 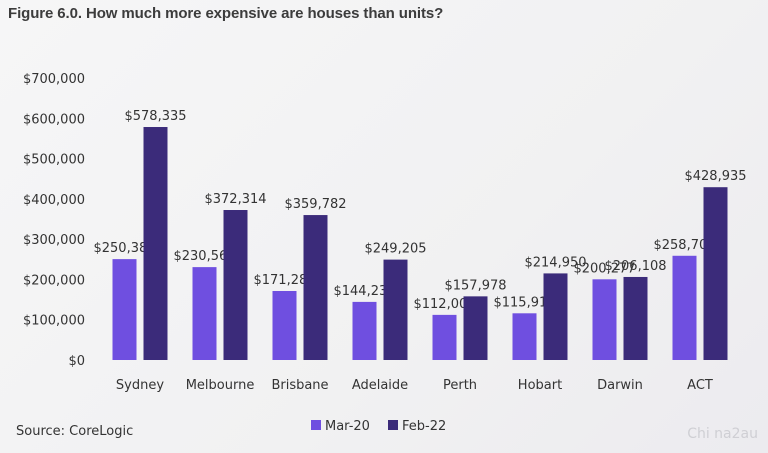 I want to click on data-label: $115,916, so click(x=524, y=302).